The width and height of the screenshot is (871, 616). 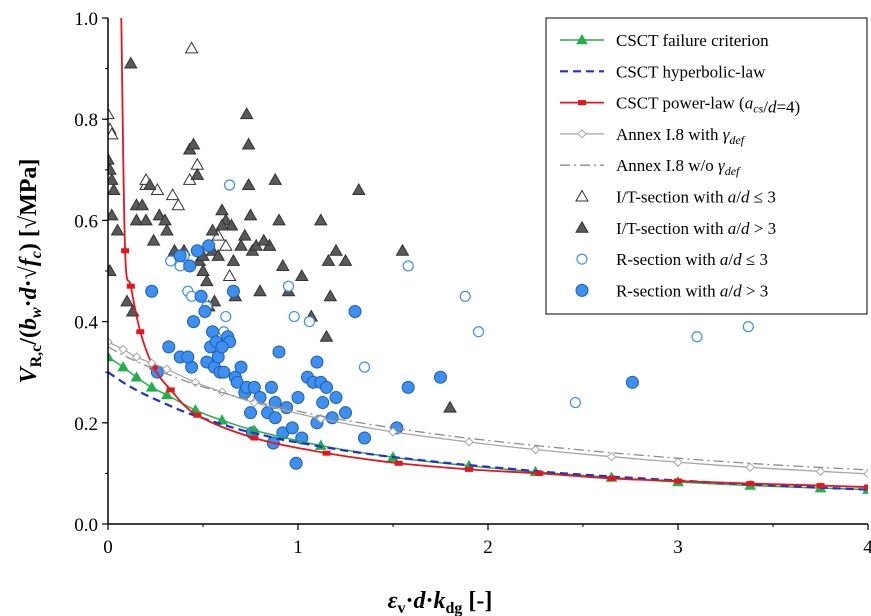 I want to click on x-tick-label: 1, so click(x=298, y=547).